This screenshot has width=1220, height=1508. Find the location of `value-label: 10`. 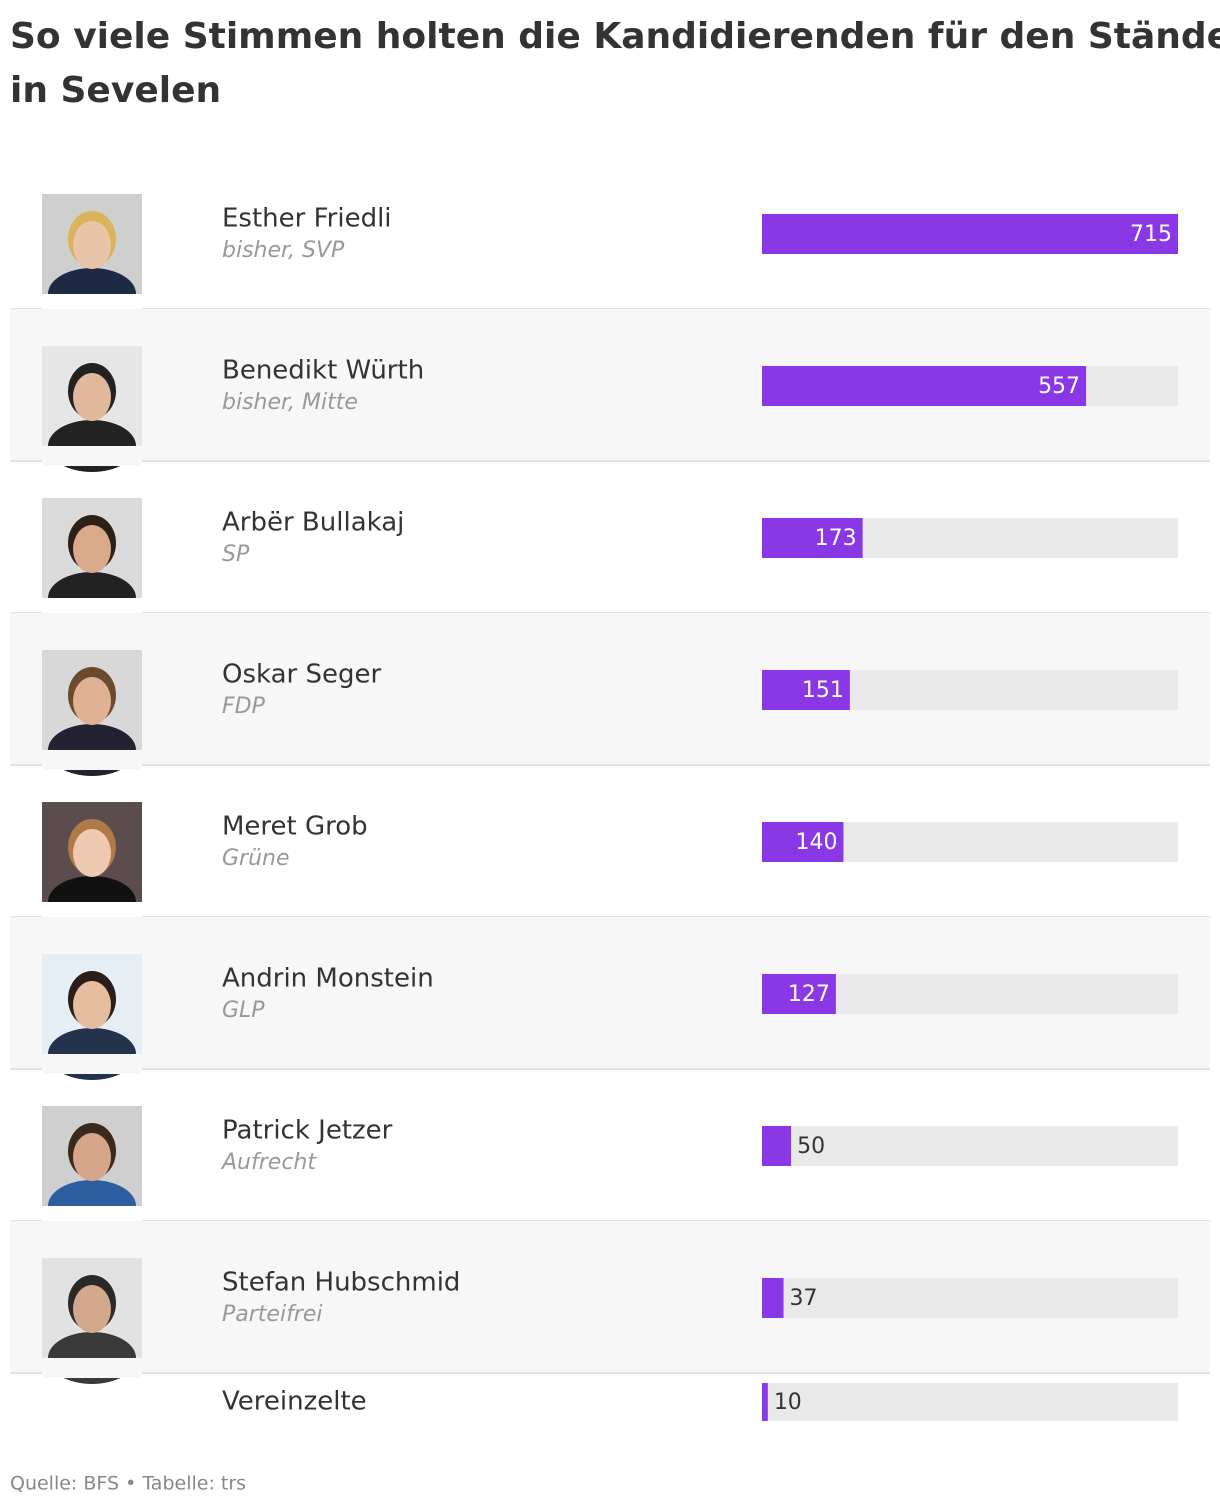

value-label: 10 is located at coordinates (788, 1402).